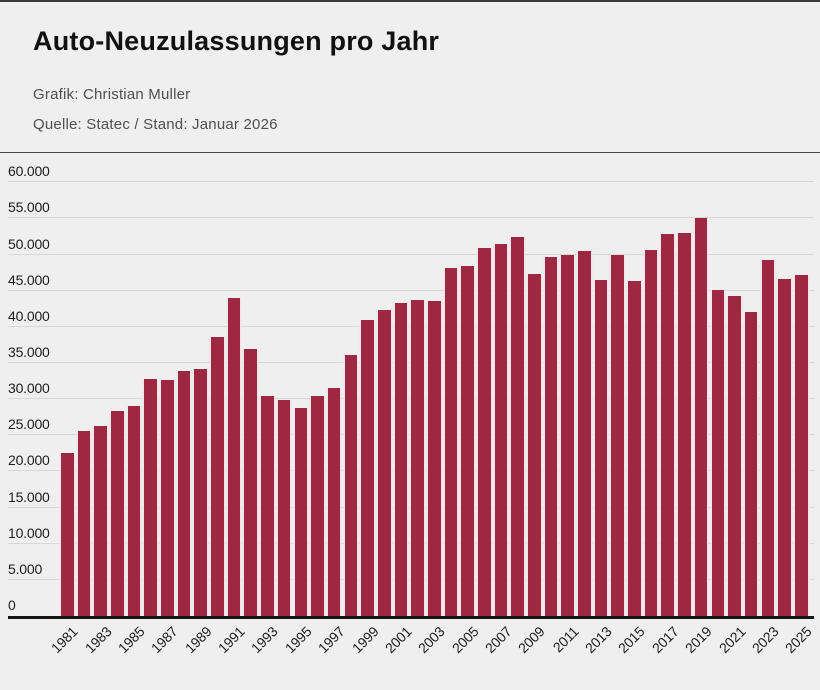 This screenshot has width=820, height=690. I want to click on bar-1982, so click(84, 523).